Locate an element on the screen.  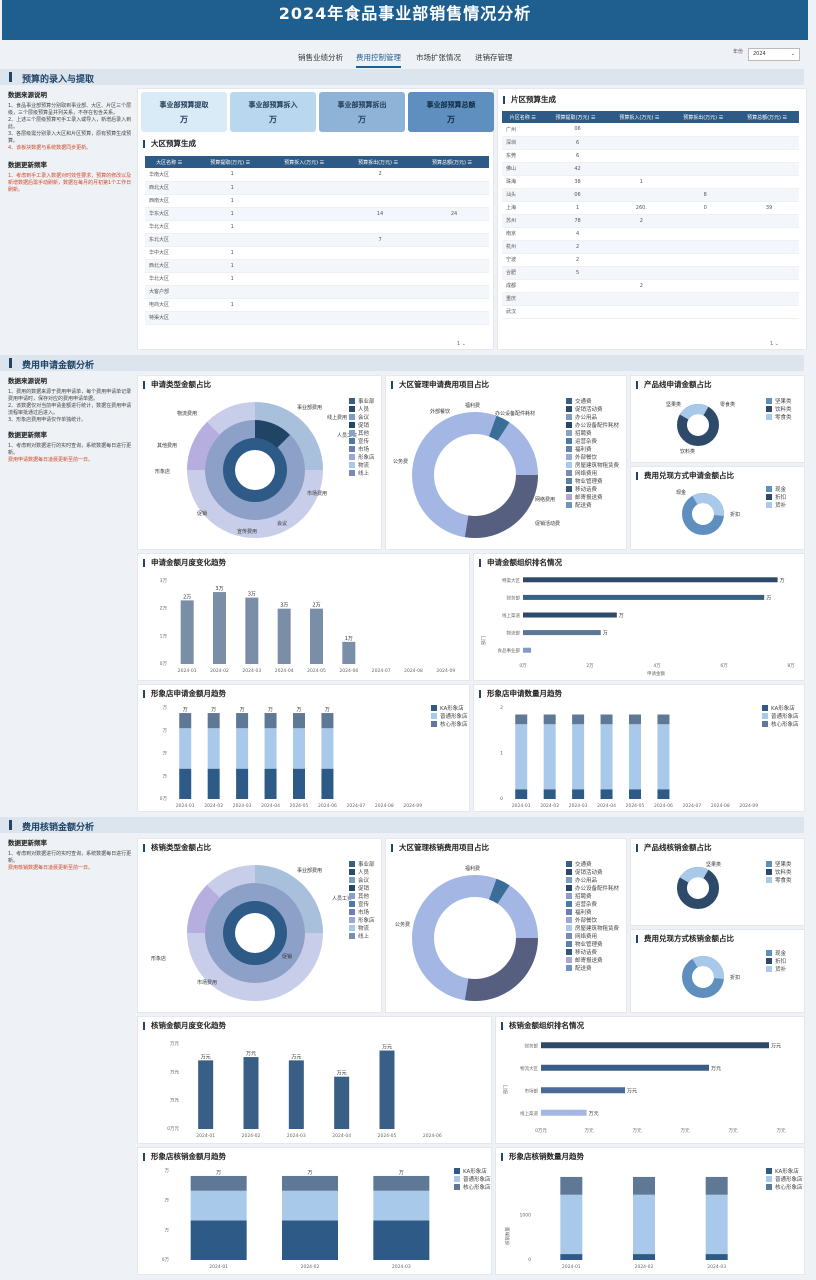
table-row: 上海 1 260. 0 39 is located at coordinates (650, 208).